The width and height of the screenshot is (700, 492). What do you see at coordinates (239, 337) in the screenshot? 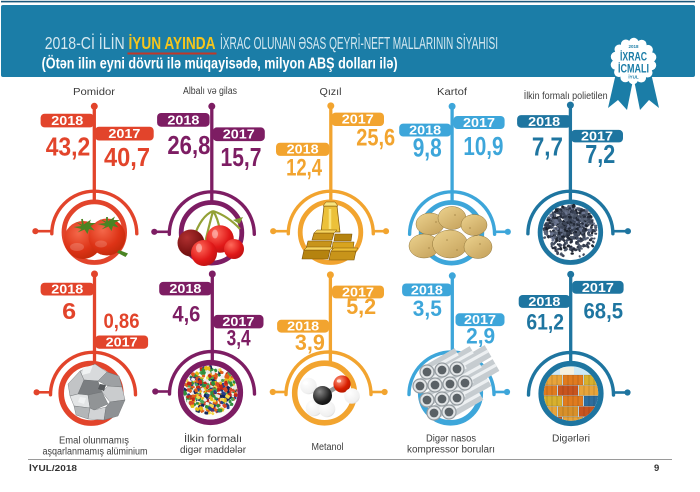
I see `svg-text: 3,4` at bounding box center [239, 337].